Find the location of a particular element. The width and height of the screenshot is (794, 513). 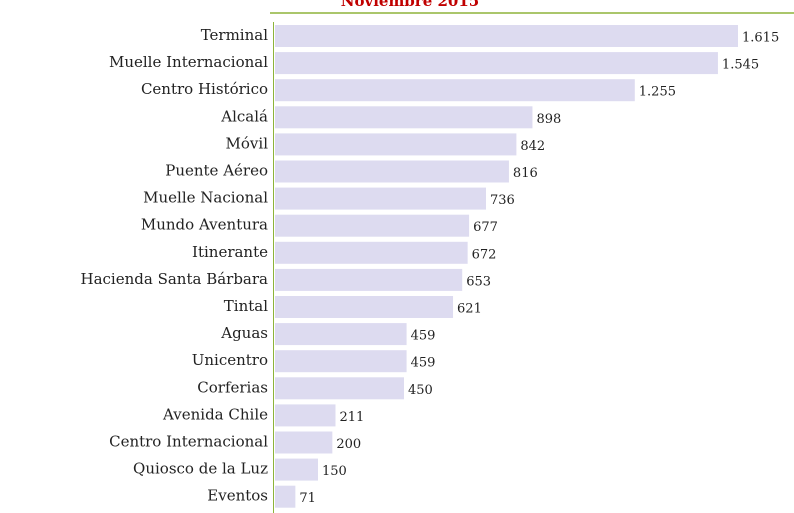

category-label: Corferias is located at coordinates (232, 387).